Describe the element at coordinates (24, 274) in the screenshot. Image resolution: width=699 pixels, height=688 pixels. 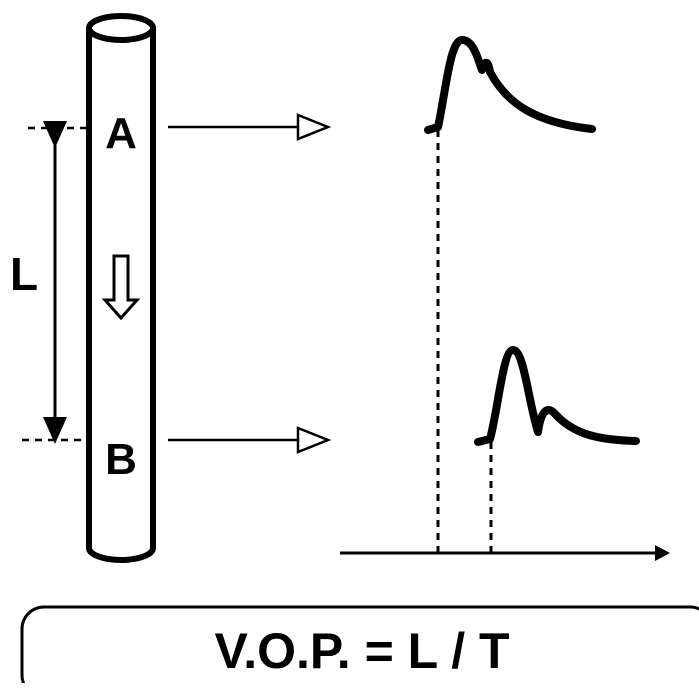
I see `label-l: L` at that location.